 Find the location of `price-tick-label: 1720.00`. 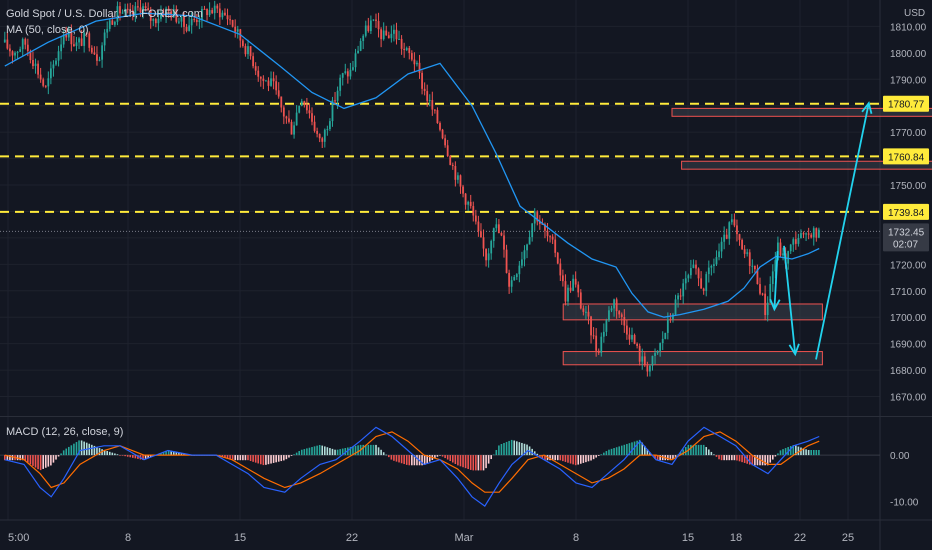

price-tick-label: 1720.00 is located at coordinates (908, 265).